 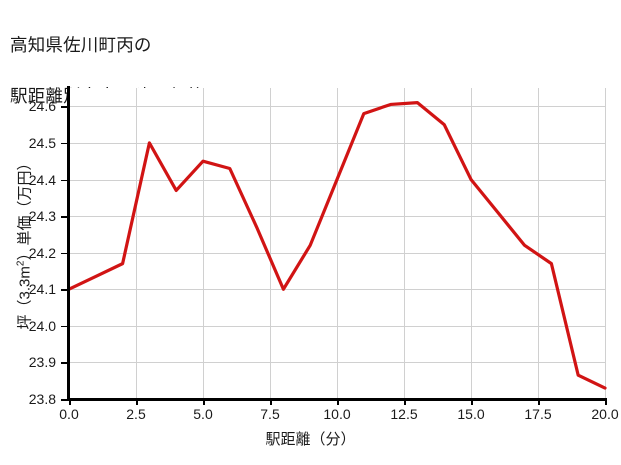 I want to click on gridline-x-2.5, so click(x=136, y=243).